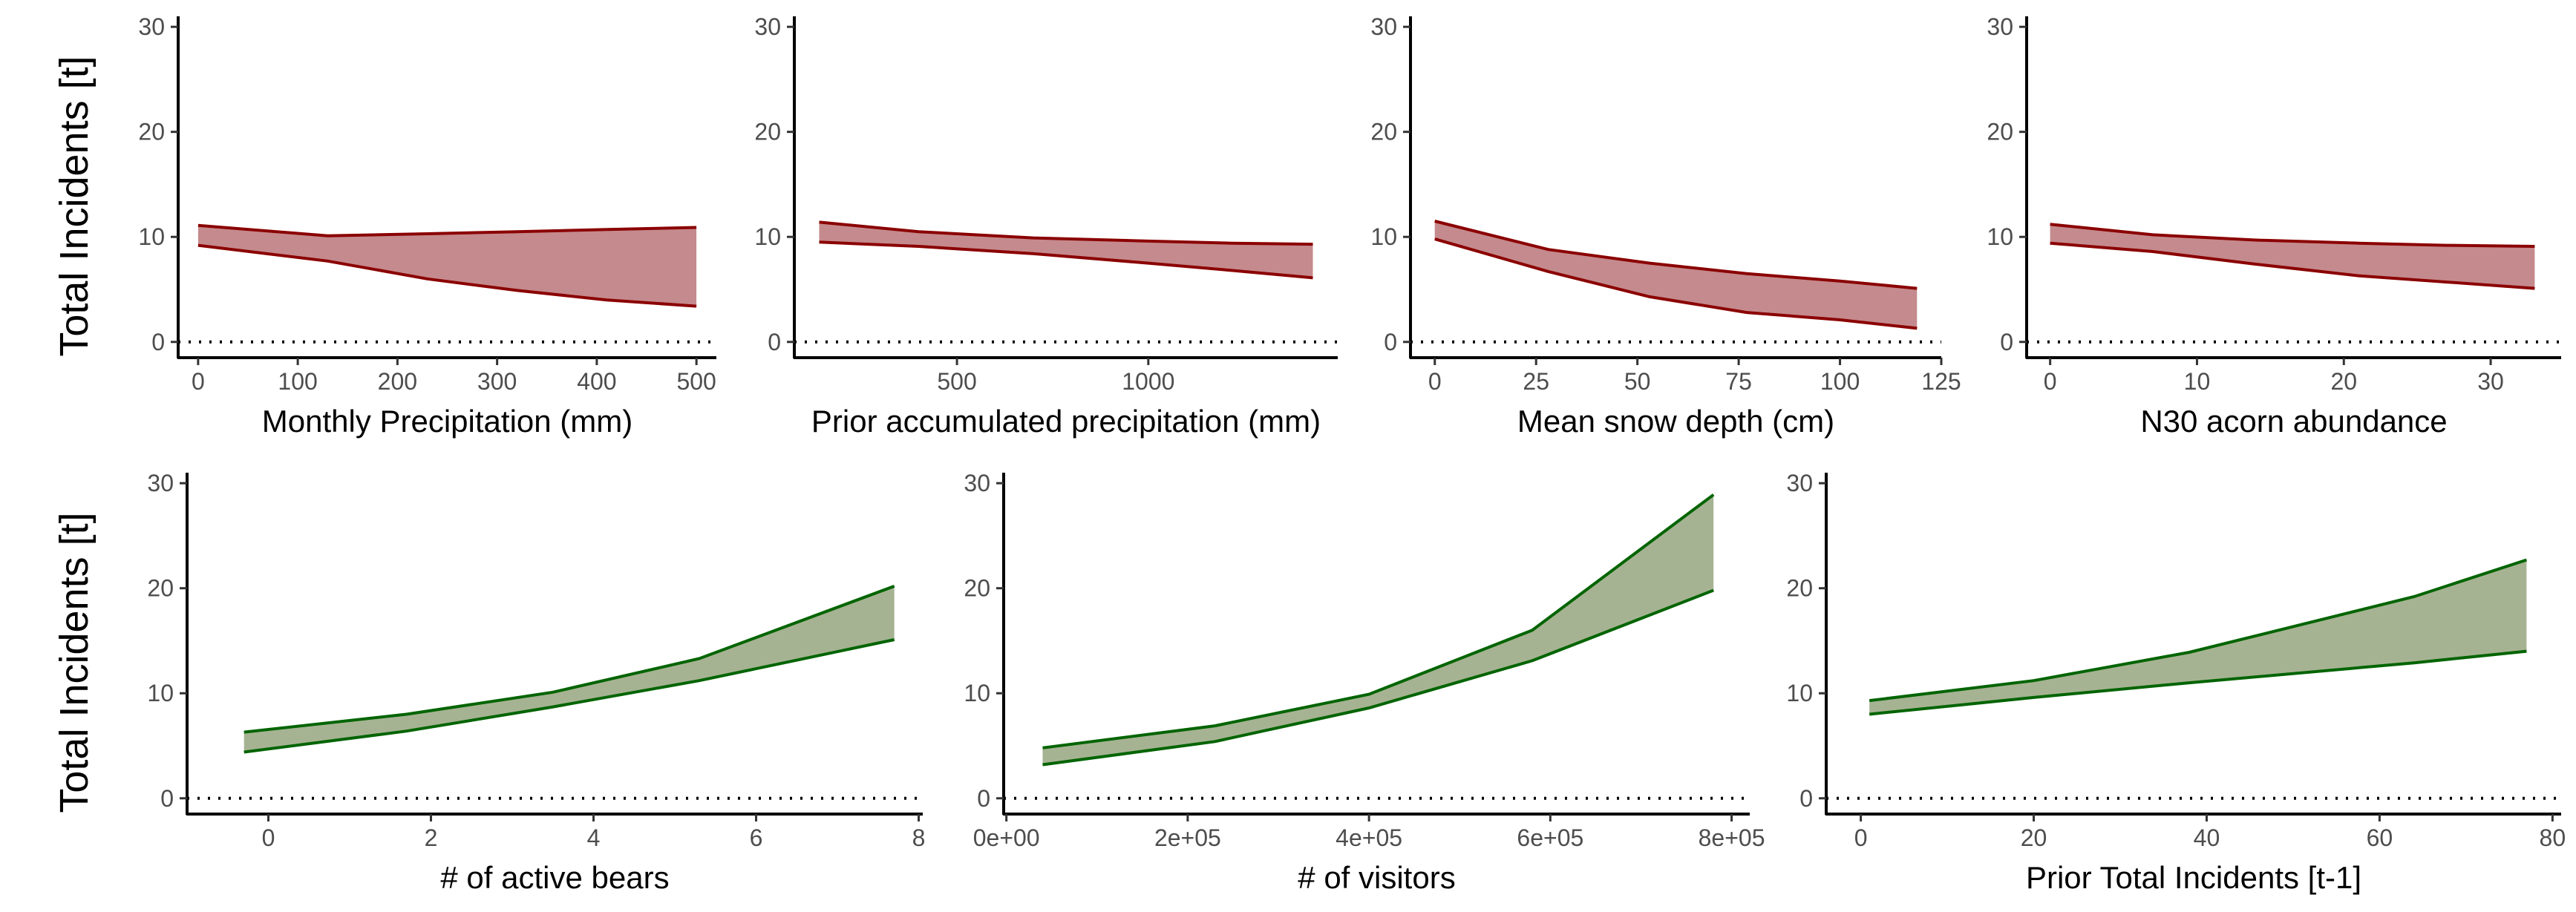  I want to click on row-title-bottom: Total Incidents [t], so click(74, 662).